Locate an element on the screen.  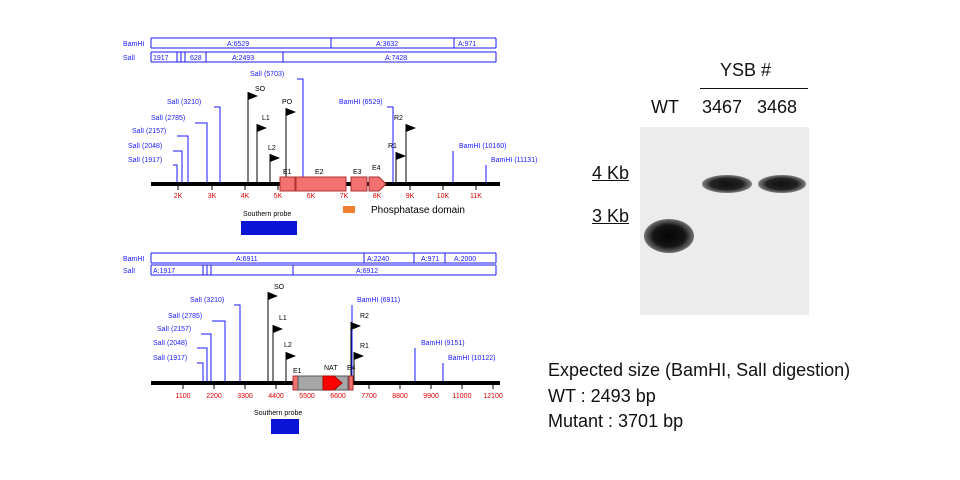
mut-primer-l1-flag is located at coordinates (278, 329).